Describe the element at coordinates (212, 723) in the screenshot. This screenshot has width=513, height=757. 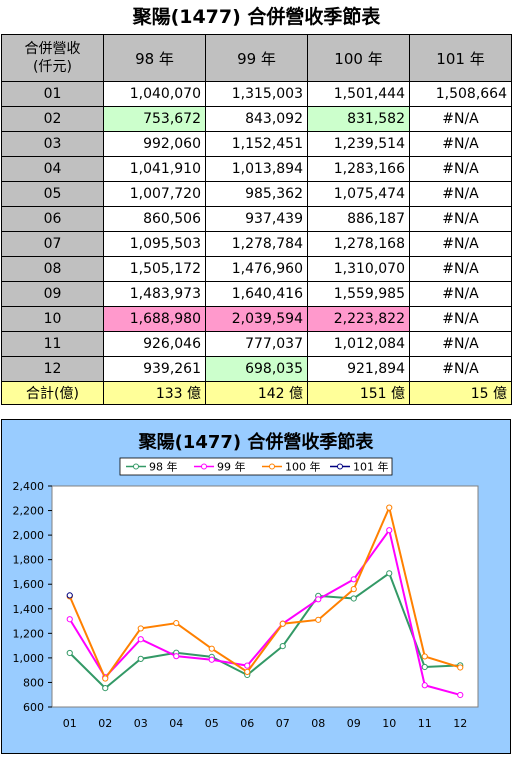
I see `x-tick-label: 05` at that location.